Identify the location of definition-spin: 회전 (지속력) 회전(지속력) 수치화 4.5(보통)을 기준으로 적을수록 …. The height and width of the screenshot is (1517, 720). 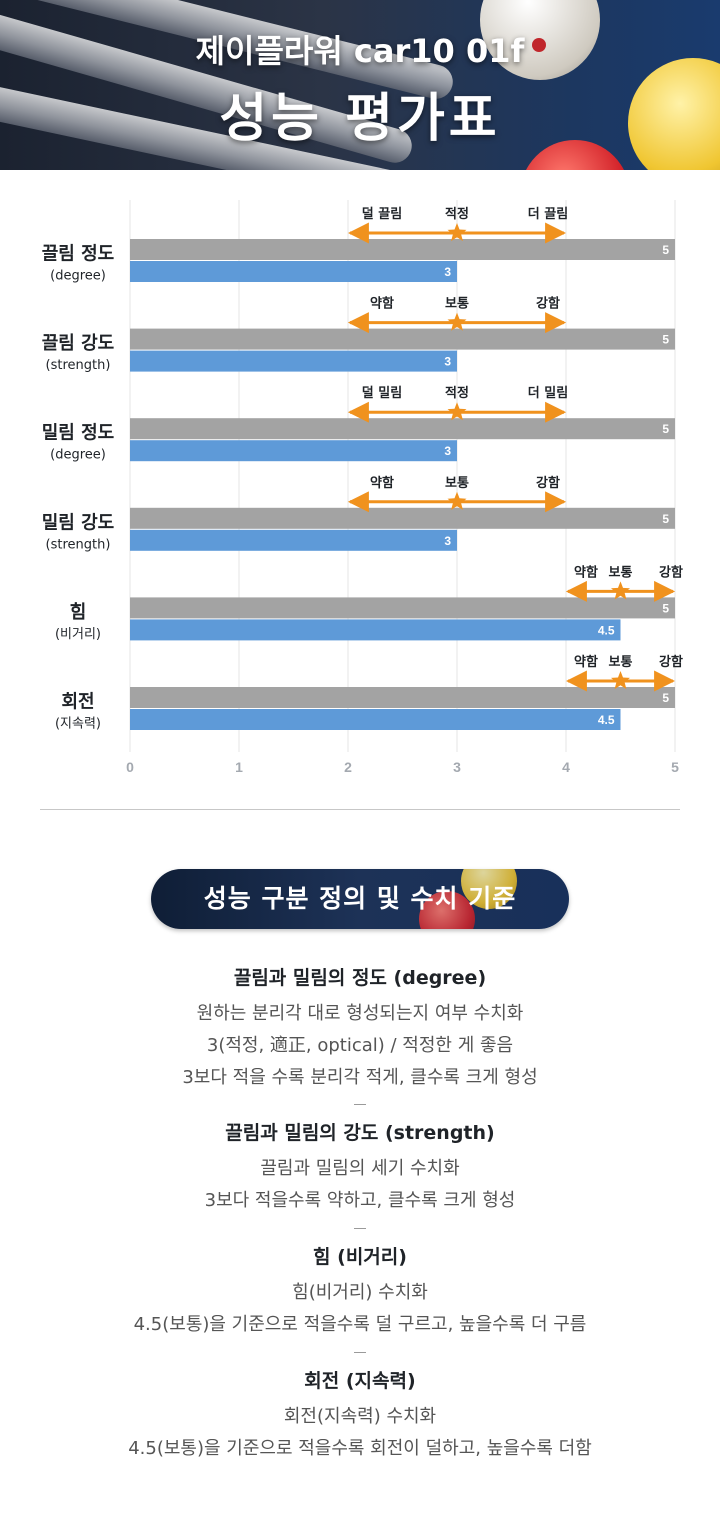
(360, 1417).